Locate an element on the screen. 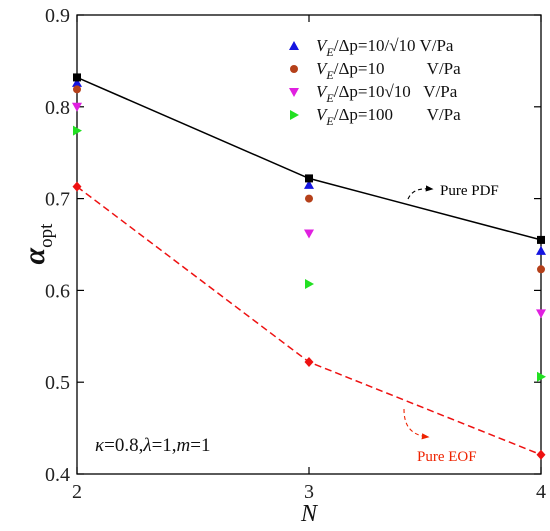 The width and height of the screenshot is (550, 531). x-tick-label: 4 is located at coordinates (541, 492).